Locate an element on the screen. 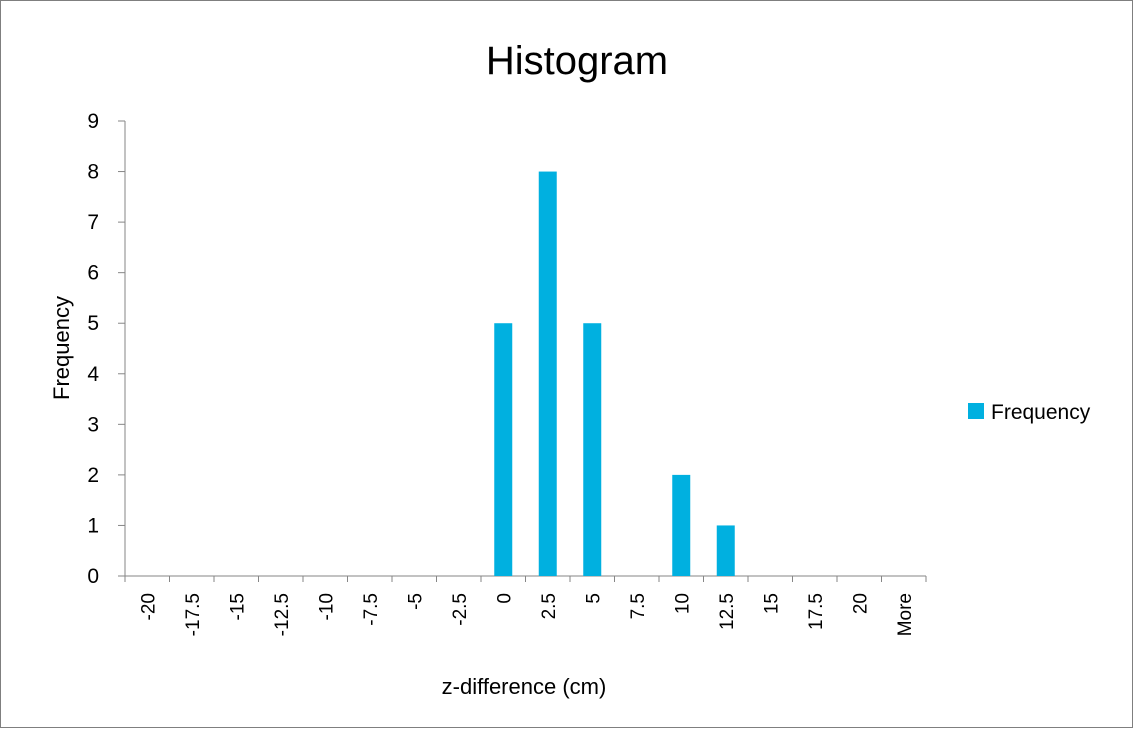  x-tick-label: 20 is located at coordinates (860, 603).